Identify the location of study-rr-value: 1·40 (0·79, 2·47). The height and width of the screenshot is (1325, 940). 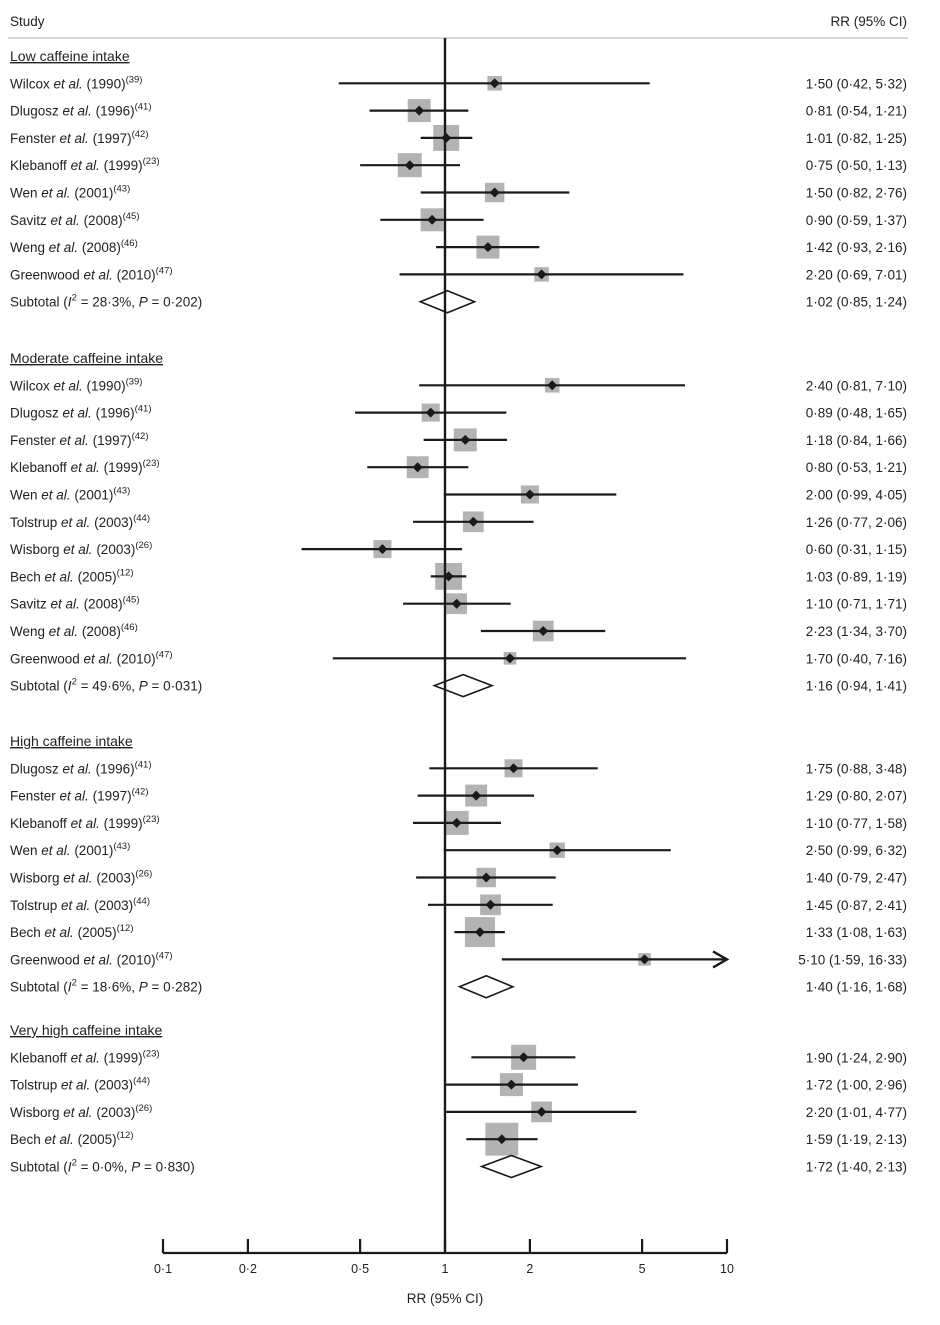
(856, 878).